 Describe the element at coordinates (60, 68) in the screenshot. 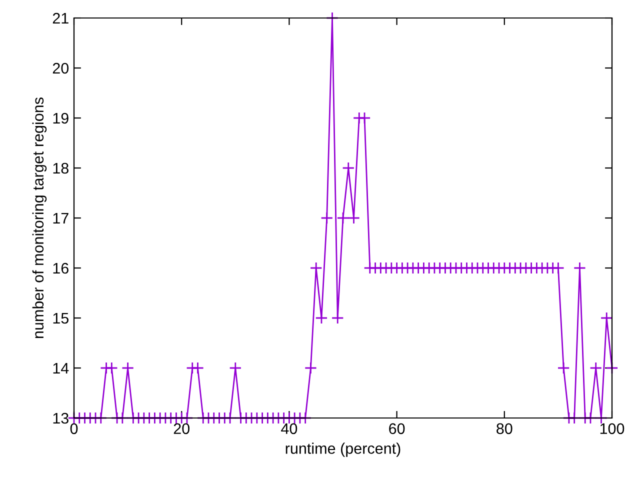

I see `y-tick-label: 20` at that location.